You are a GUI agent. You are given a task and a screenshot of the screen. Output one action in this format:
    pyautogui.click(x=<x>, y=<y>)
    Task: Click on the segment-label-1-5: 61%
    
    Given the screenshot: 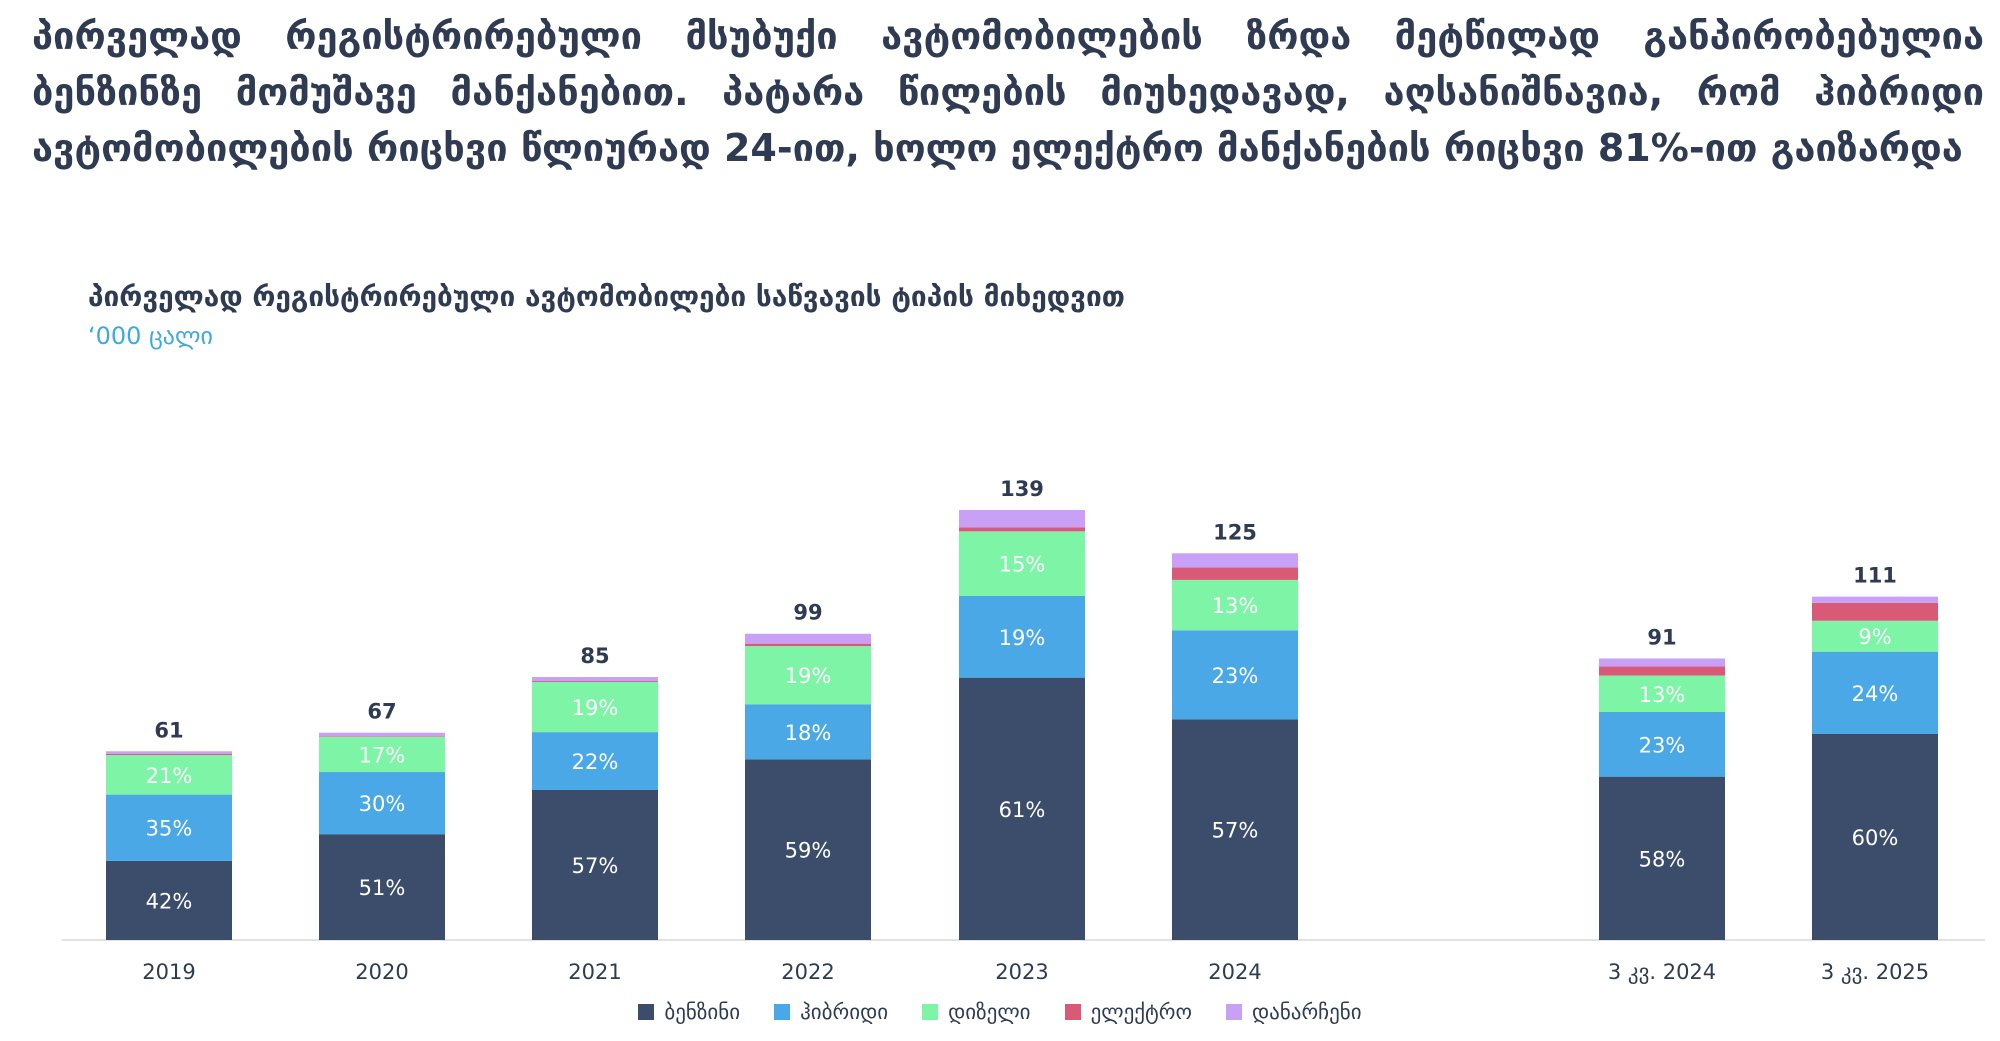 What is the action you would take?
    pyautogui.click(x=1022, y=810)
    